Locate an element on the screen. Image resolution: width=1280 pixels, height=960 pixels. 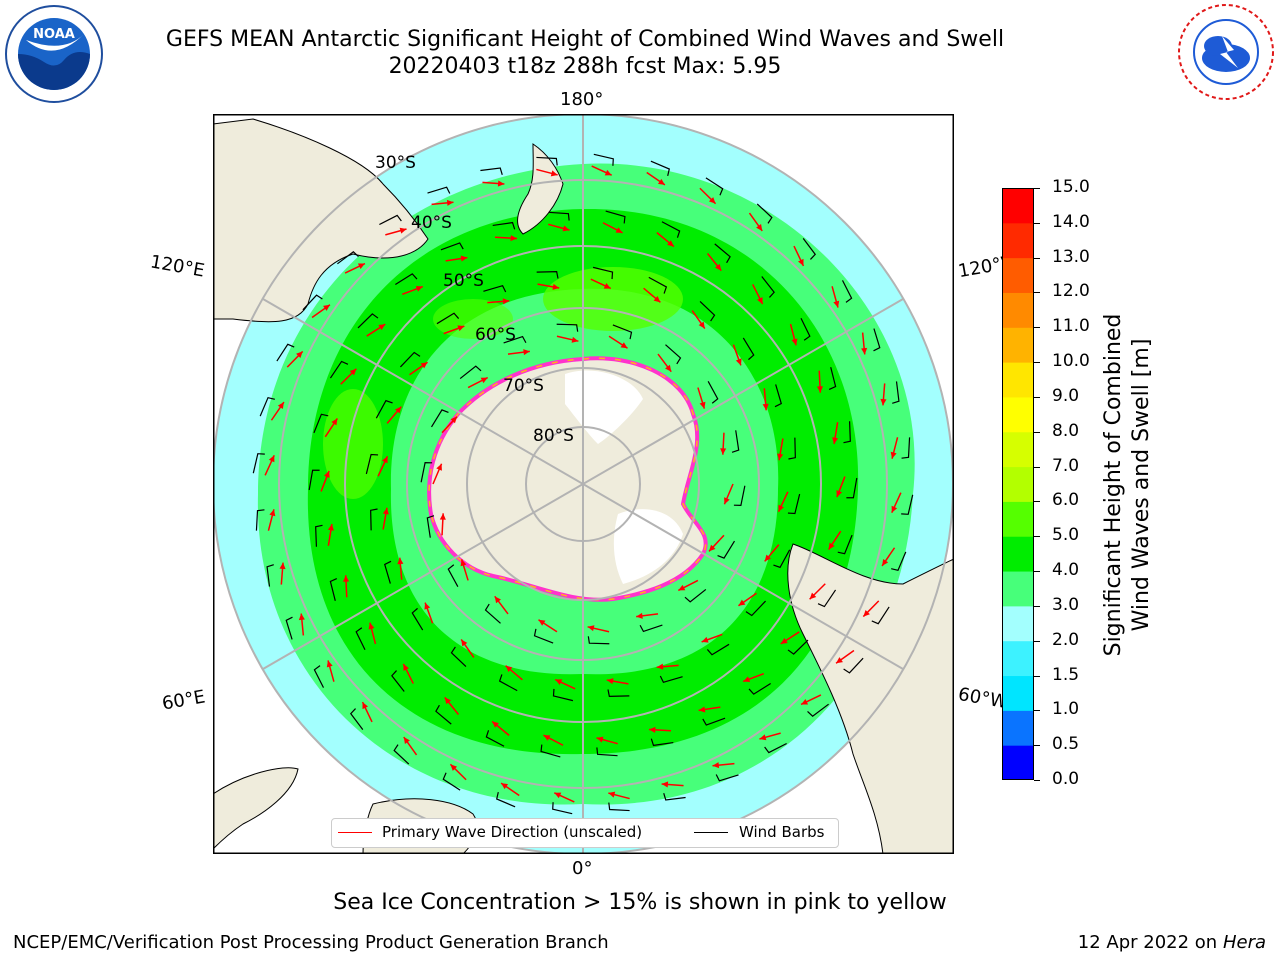
colorbar-tick-label: 8.0 is located at coordinates (1066, 430).